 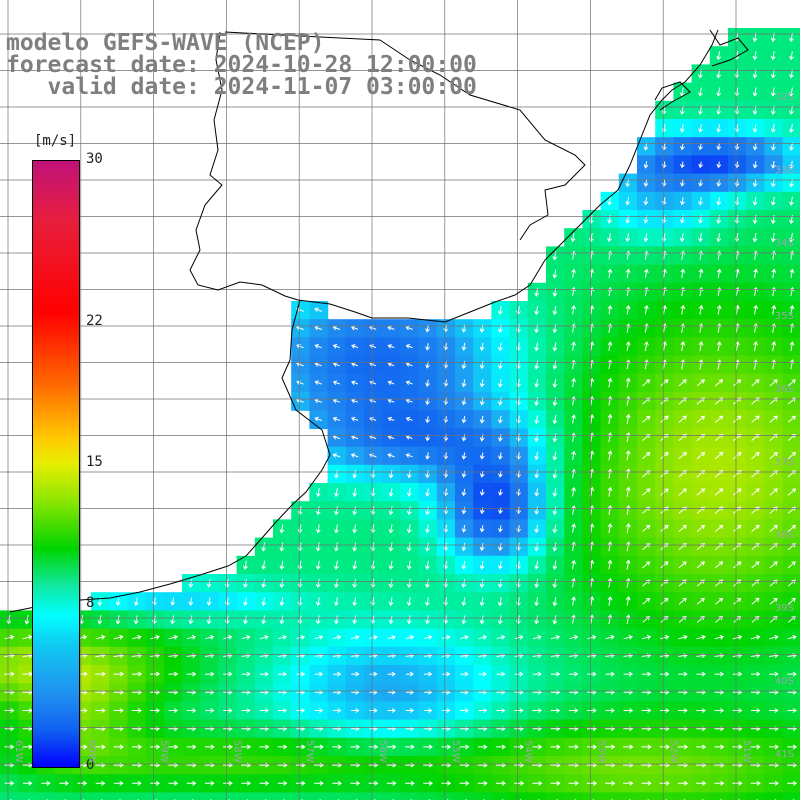 What do you see at coordinates (784, 462) in the screenshot?
I see `latitude-label: 37S` at bounding box center [784, 462].